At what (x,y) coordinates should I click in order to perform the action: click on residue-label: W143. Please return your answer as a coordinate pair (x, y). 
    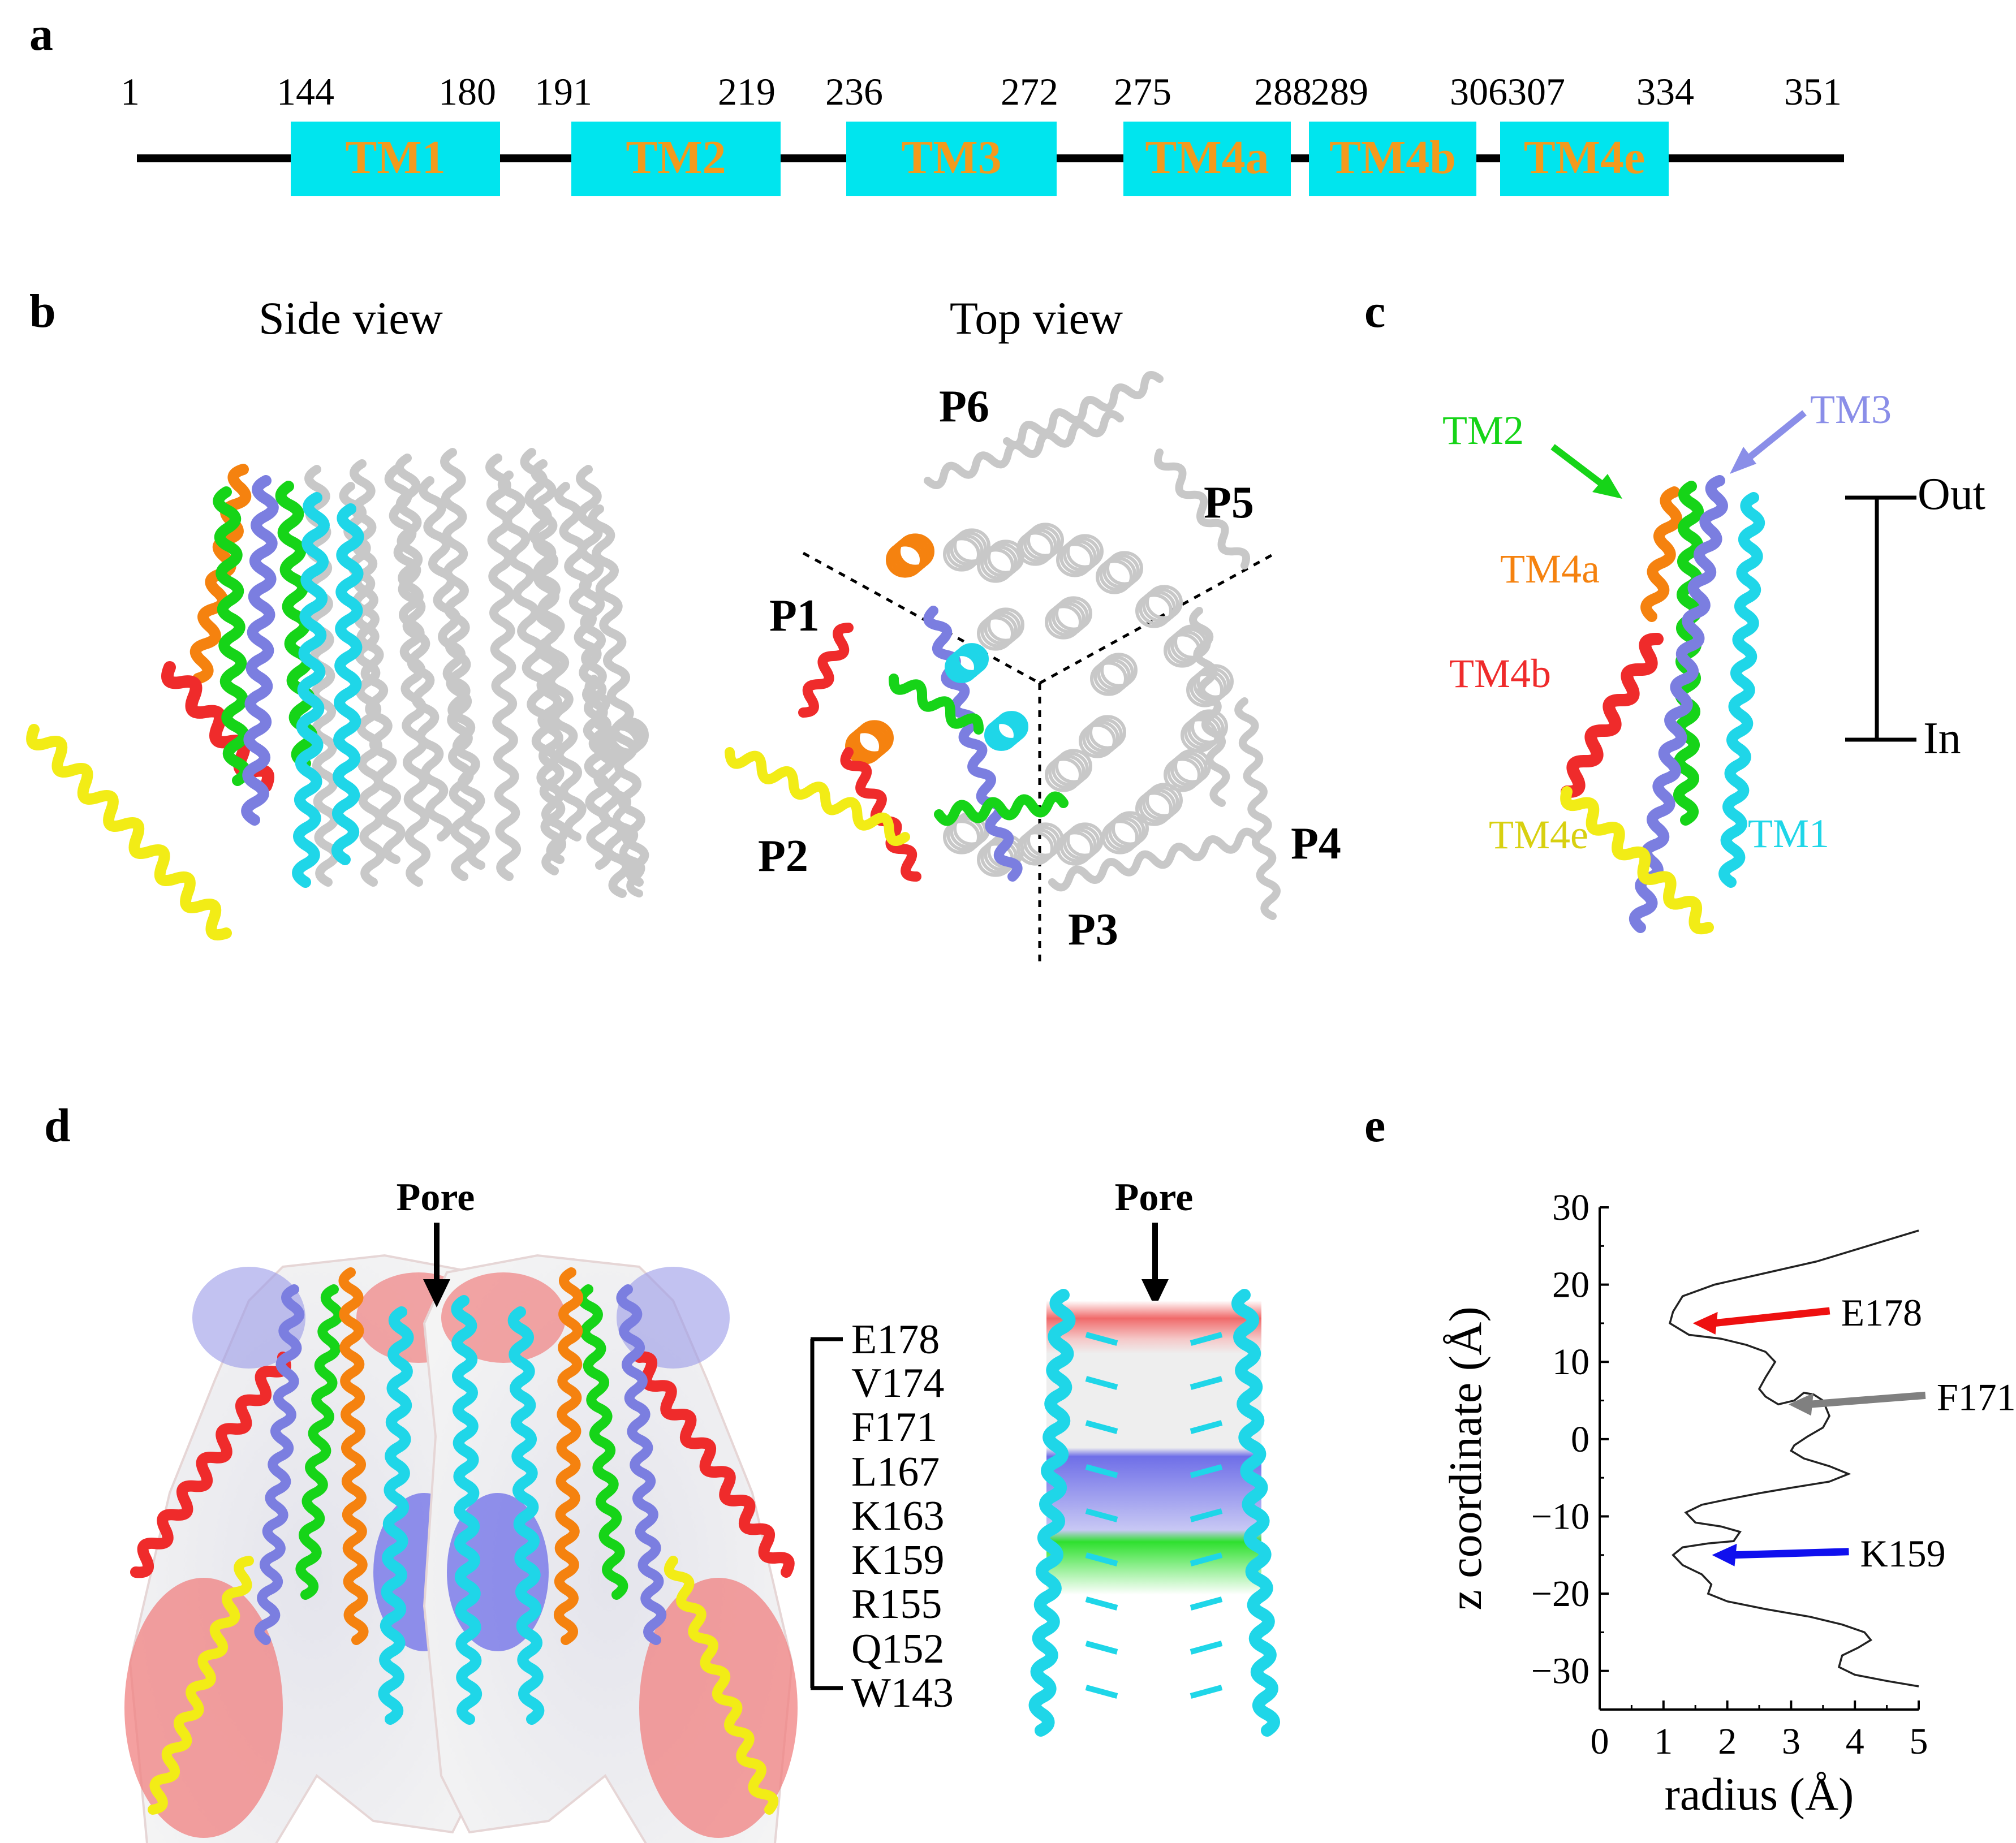
    Looking at the image, I should click on (902, 1693).